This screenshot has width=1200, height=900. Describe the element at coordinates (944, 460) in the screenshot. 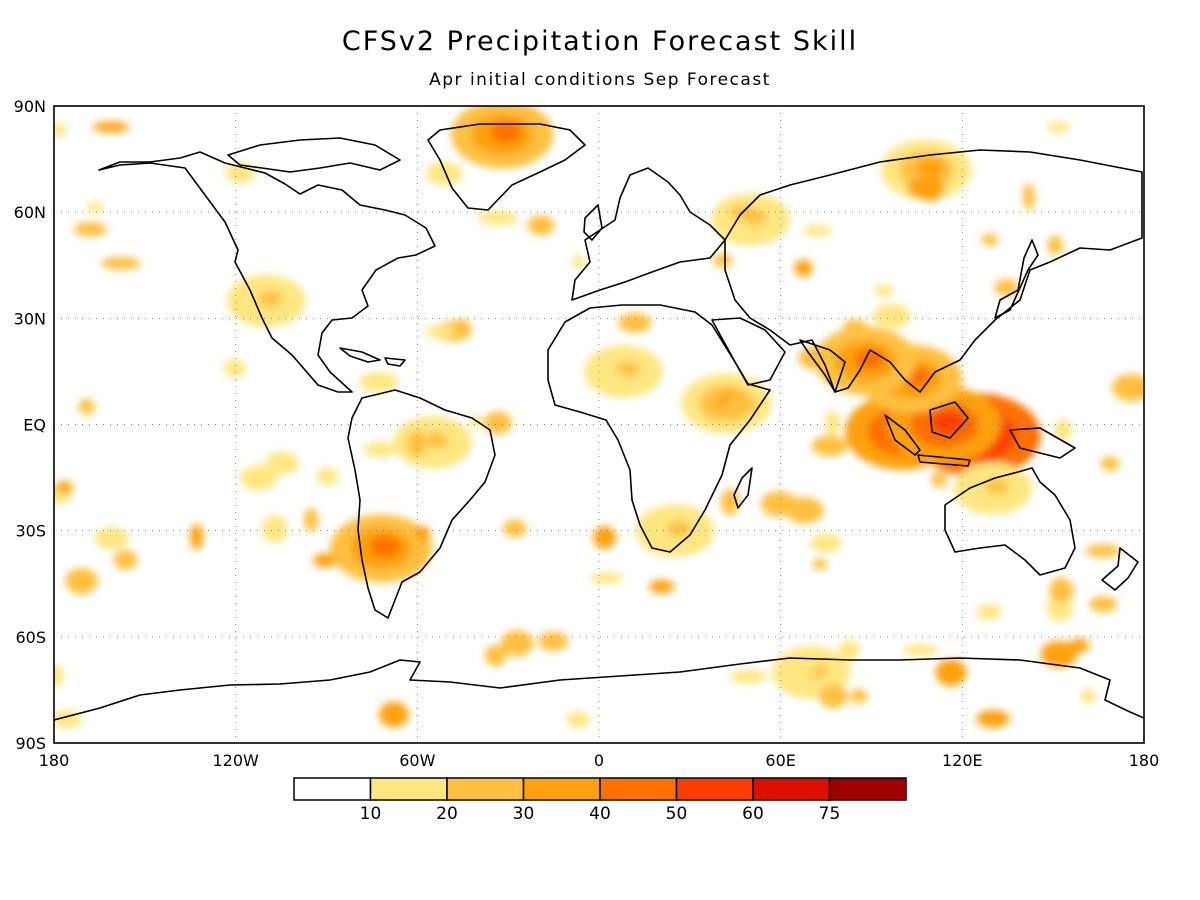

I see `coastline-java` at that location.